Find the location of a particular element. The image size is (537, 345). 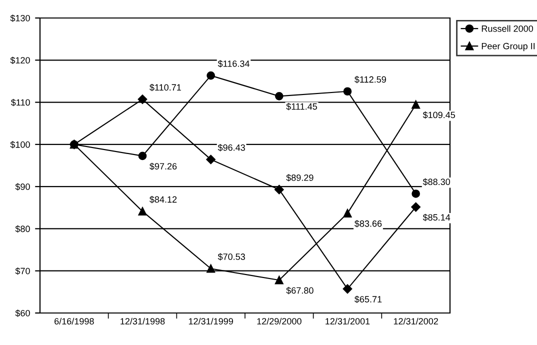

y-tick-label: $60 is located at coordinates (22, 313).